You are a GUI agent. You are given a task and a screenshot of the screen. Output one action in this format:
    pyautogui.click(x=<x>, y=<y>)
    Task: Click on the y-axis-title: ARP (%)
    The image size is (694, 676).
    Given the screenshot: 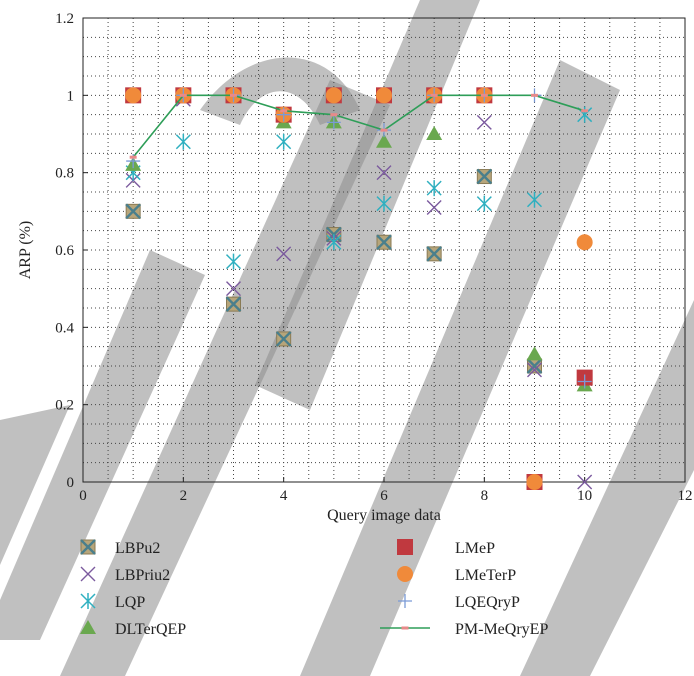 What is the action you would take?
    pyautogui.click(x=25, y=250)
    